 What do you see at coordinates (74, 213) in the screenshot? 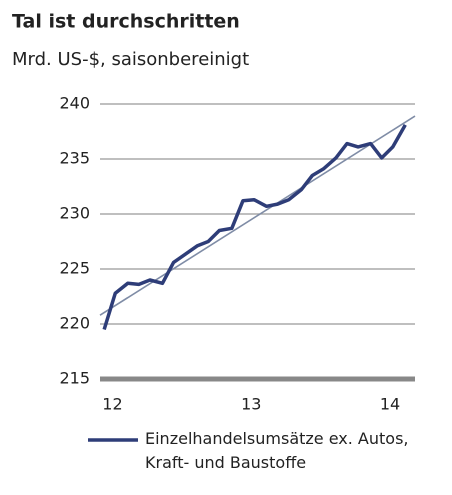
I see `y-tick-label: 230` at bounding box center [74, 213].